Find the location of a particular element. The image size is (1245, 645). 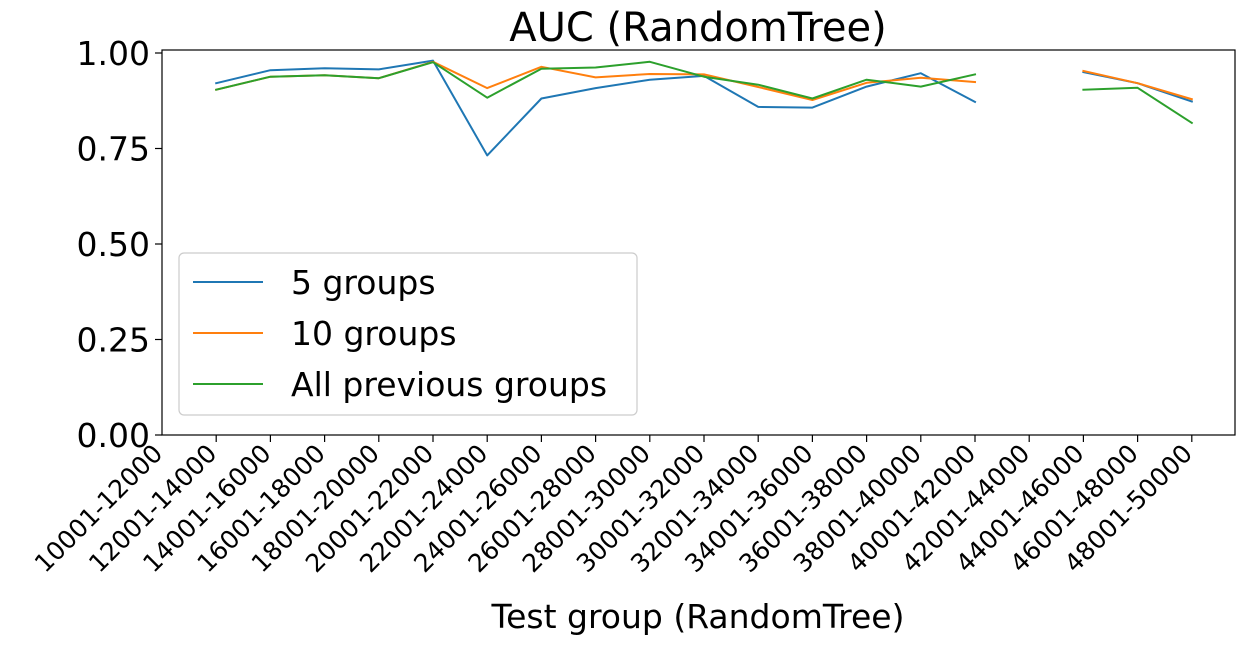

y-tick-label: 0.50 is located at coordinates (113, 244).